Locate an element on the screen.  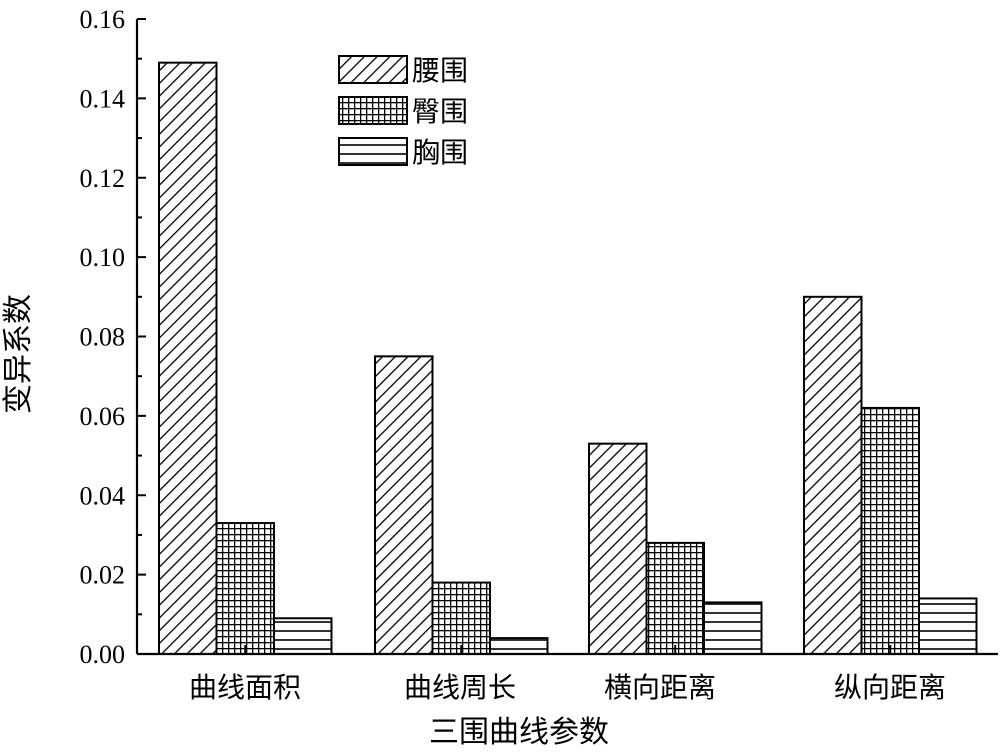
x-category-label: 曲线面积 is located at coordinates (245, 687).